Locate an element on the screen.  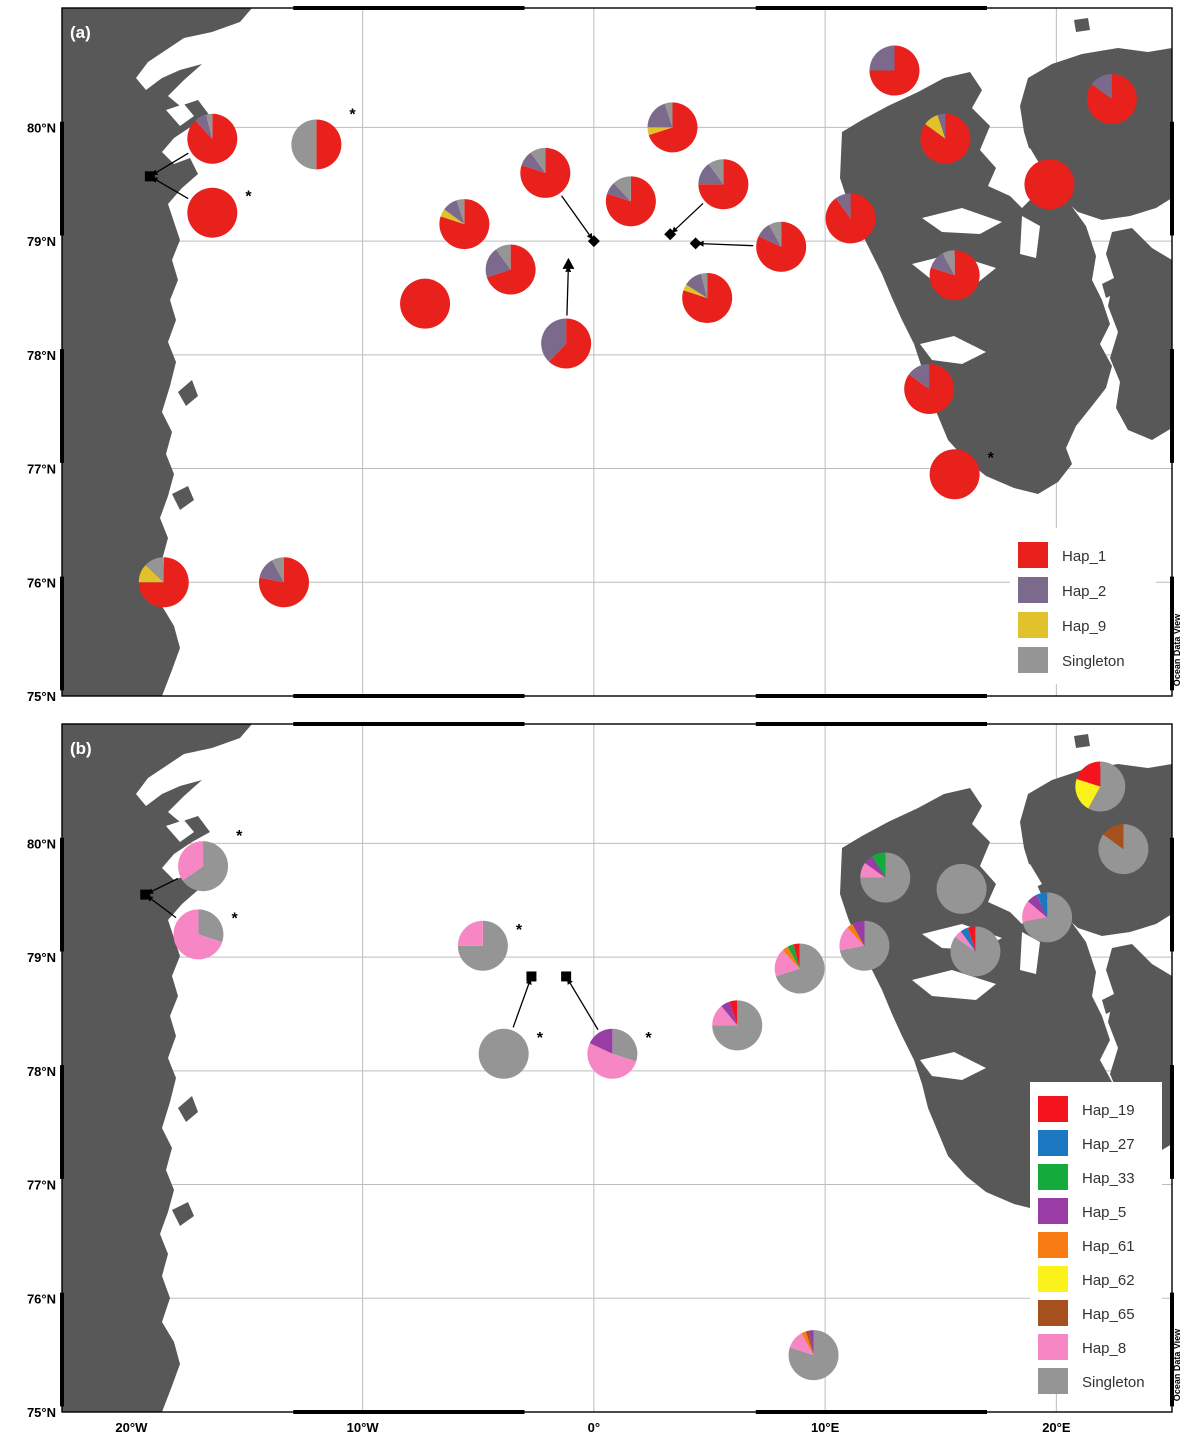
legend-label: Hap_2 is located at coordinates (1084, 591).